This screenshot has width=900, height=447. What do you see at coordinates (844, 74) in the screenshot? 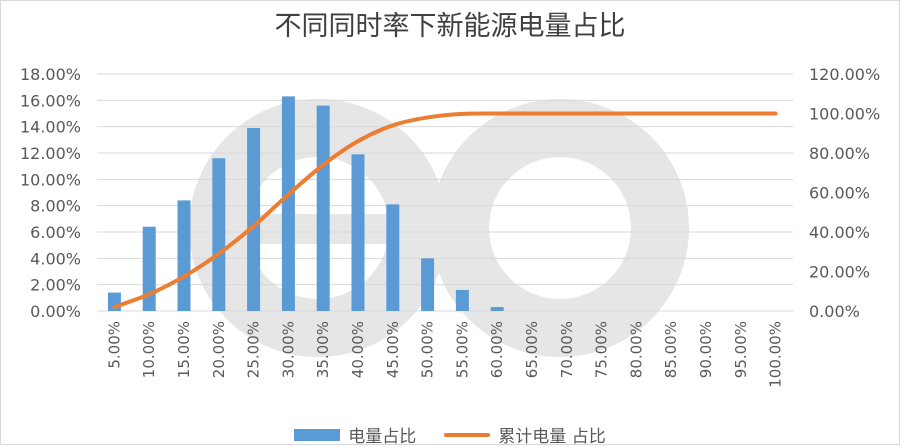
I see `right-tick-label: 120.00%` at bounding box center [844, 74].